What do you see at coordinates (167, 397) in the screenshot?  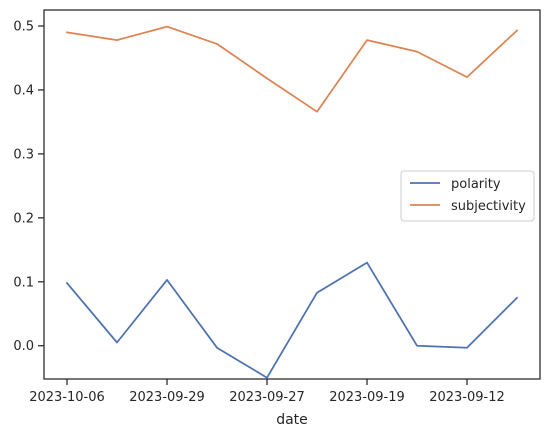 I see `x-tick-label: 2023-09-29` at bounding box center [167, 397].